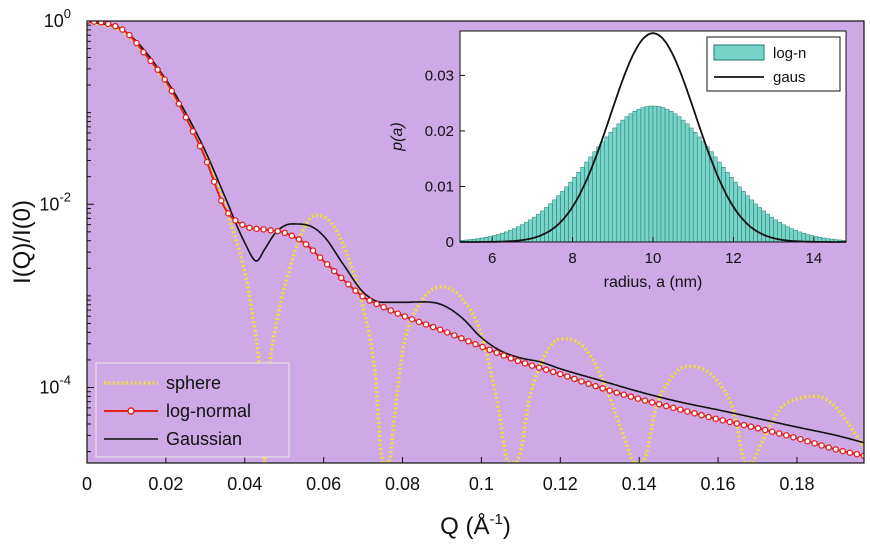  I want to click on main-x-axis-label: Q (Å-1), so click(475, 525).